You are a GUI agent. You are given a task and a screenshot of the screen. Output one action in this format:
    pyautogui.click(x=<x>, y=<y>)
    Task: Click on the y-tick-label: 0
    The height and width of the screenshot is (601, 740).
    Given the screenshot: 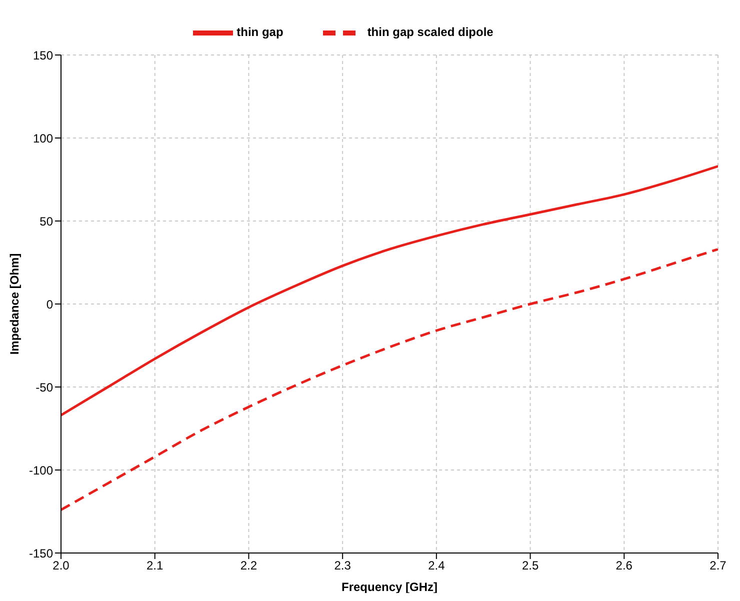 What is the action you would take?
    pyautogui.click(x=50, y=304)
    